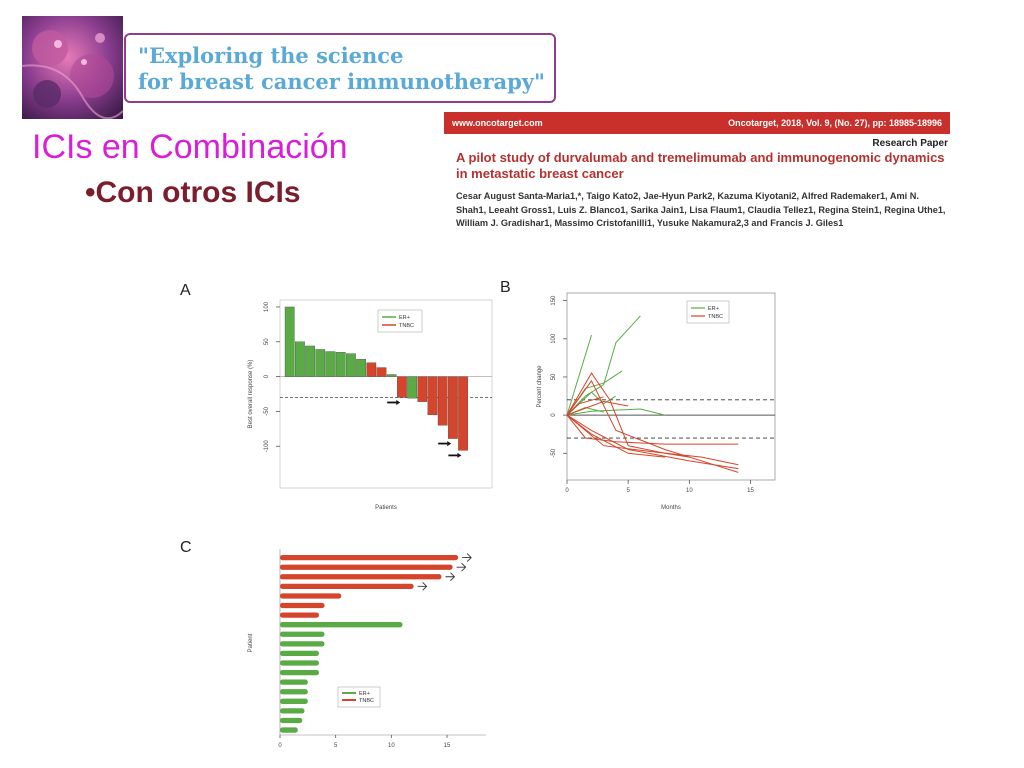 This screenshot has width=1024, height=768. What do you see at coordinates (554, 300) in the screenshot?
I see `chart-b-y-tick-label: 150` at bounding box center [554, 300].